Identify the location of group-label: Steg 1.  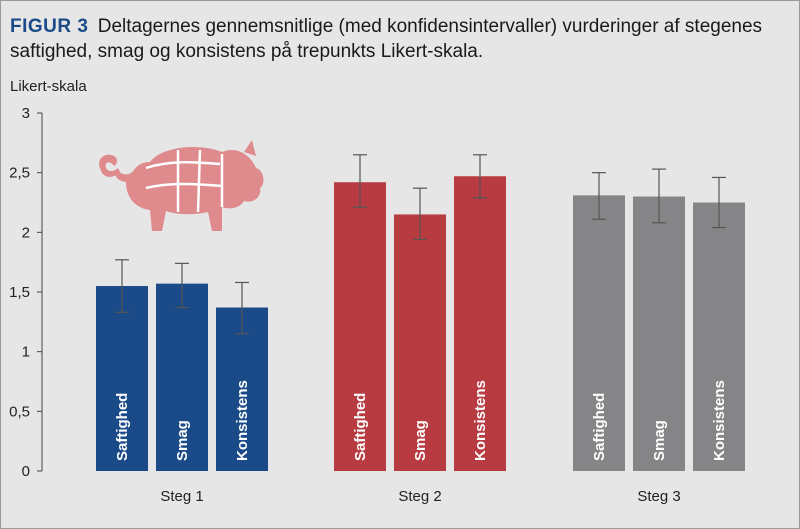
(181, 496).